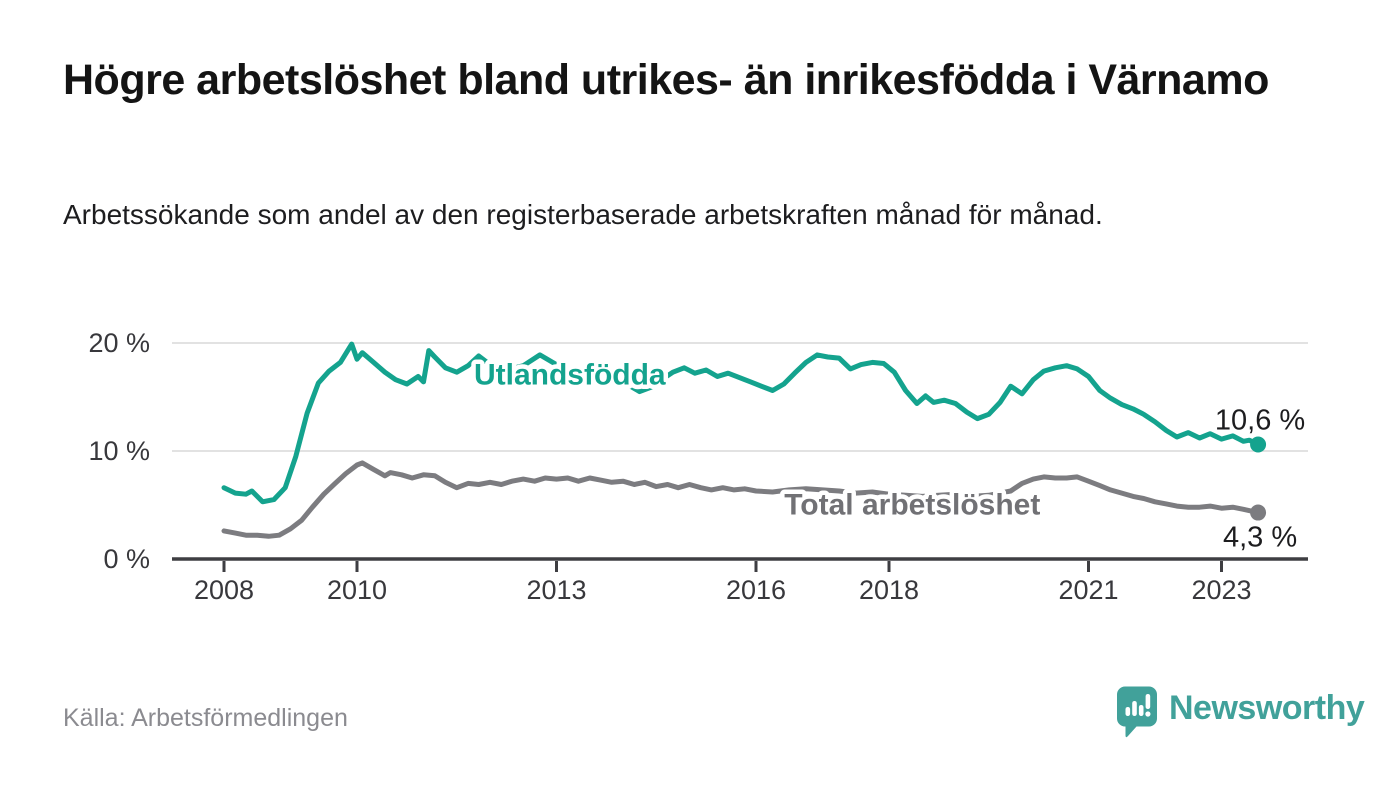 The height and width of the screenshot is (794, 1400). I want to click on x-tick-label: 2008, so click(224, 590).